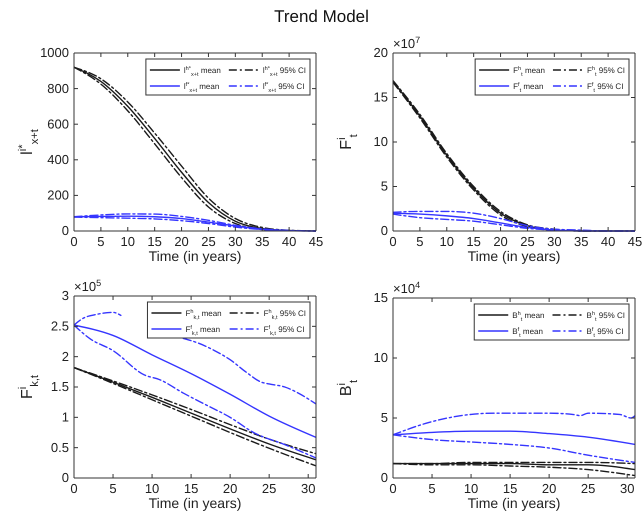 The image size is (643, 518). What do you see at coordinates (406, 288) in the screenshot?
I see `text: ×10$^{4}$` at bounding box center [406, 288].